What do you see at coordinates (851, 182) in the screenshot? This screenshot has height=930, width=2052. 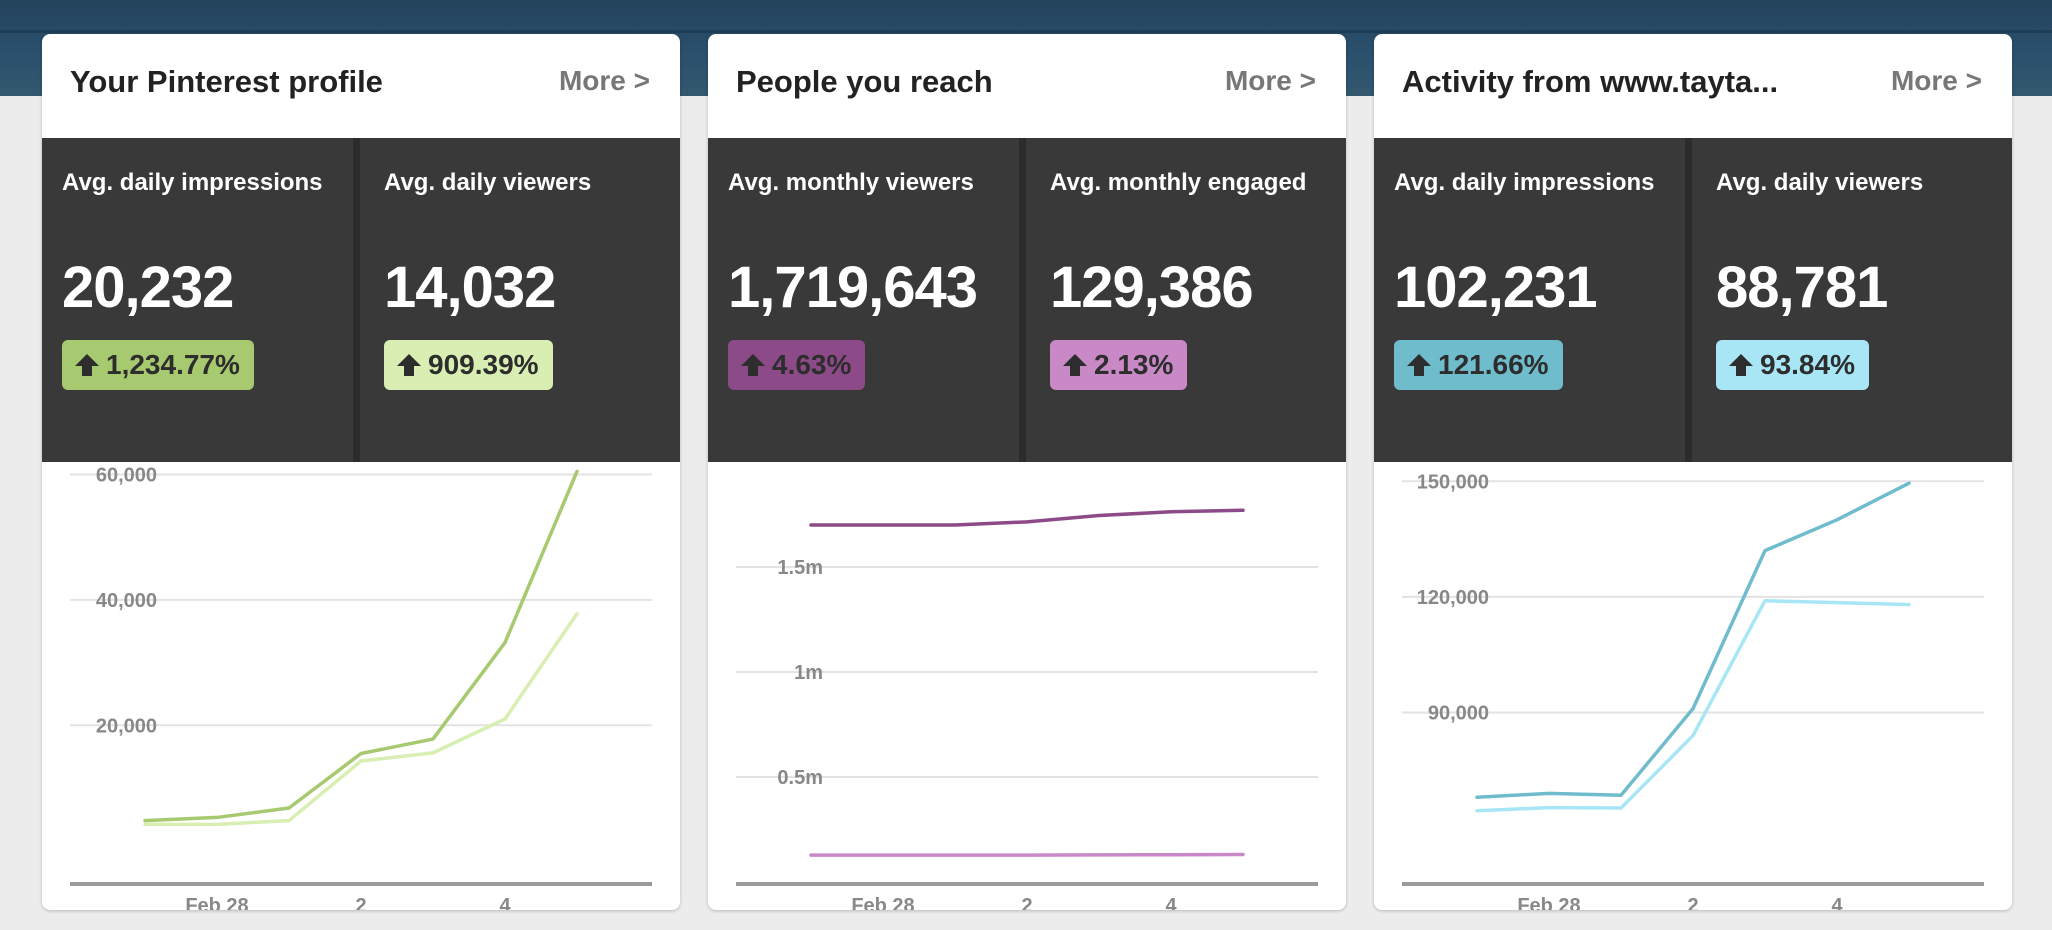 I see `stat-label: Avg. monthly viewers` at bounding box center [851, 182].